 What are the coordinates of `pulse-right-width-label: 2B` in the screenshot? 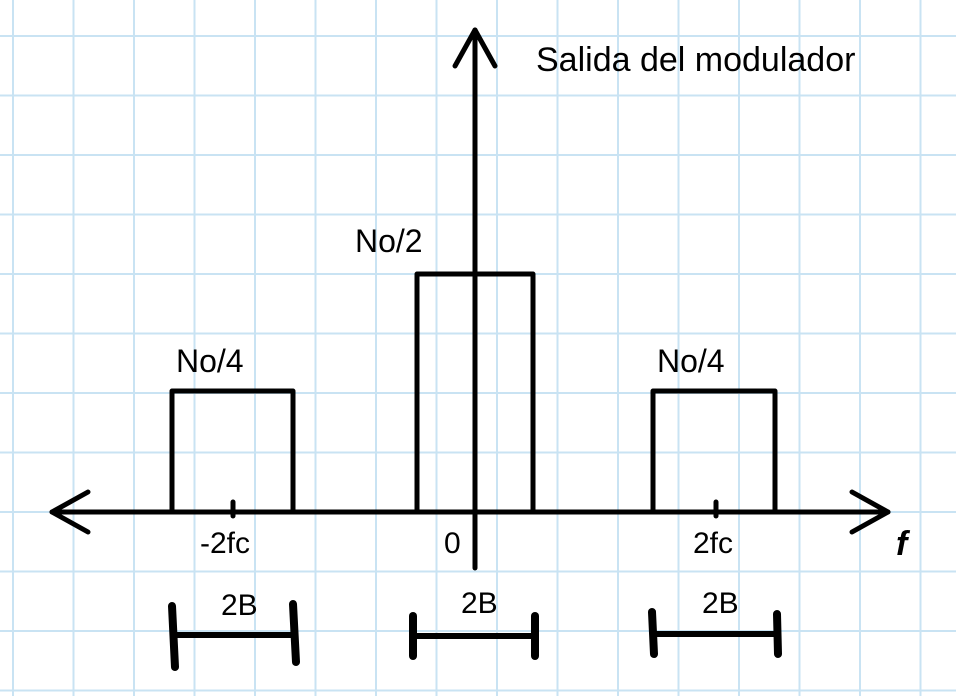 It's located at (720, 603).